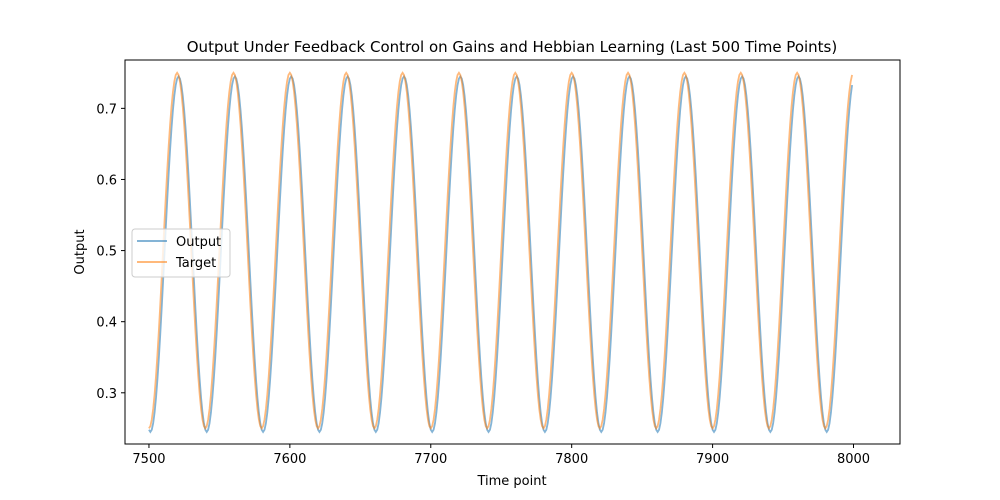 This screenshot has height=500, width=1000. I want to click on x-tick-label: 7700, so click(430, 459).